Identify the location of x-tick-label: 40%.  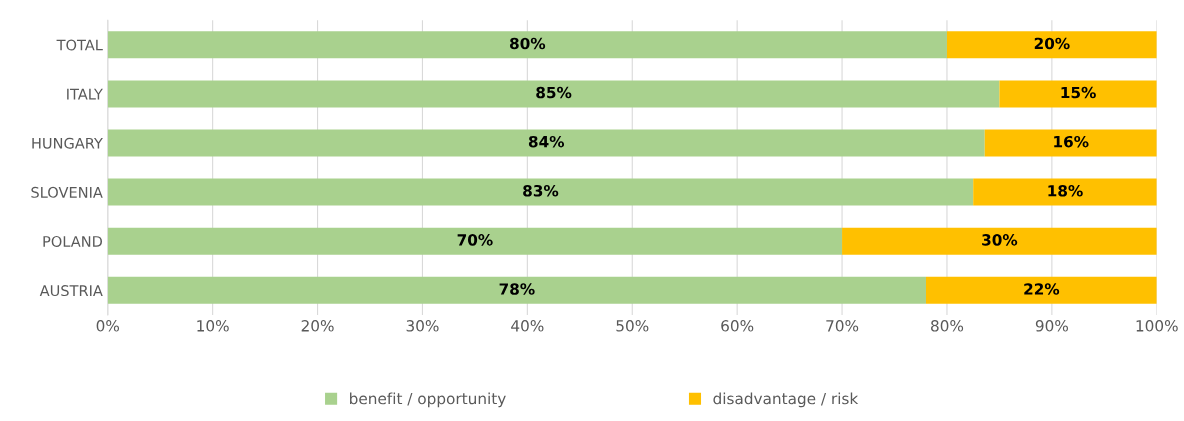
(527, 326).